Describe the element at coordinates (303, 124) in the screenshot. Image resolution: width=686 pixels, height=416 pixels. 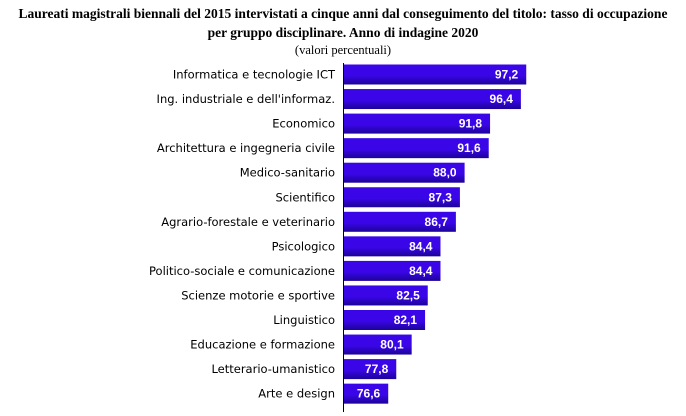
I see `category-label: Economico` at that location.